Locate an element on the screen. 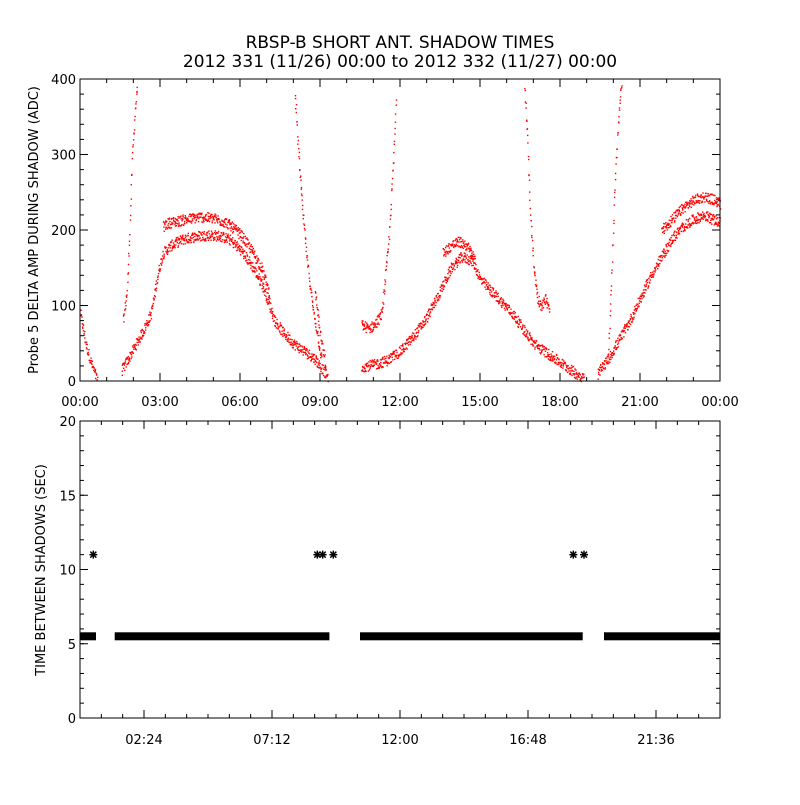 Image resolution: width=800 pixels, height=805 pixels. top-x-tick-label: 18:00 is located at coordinates (559, 402).